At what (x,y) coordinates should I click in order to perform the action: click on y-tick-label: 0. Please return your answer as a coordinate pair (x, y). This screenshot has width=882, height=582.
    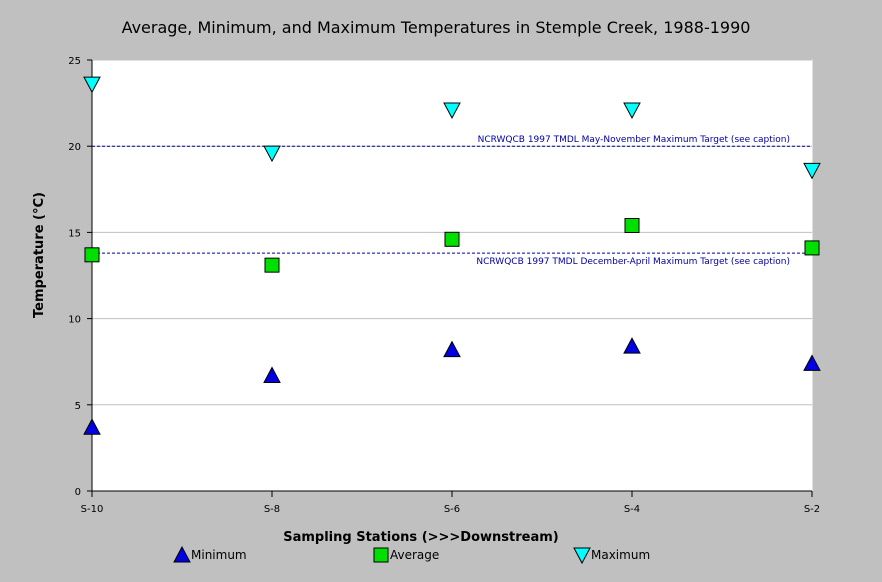
    Looking at the image, I should click on (78, 492).